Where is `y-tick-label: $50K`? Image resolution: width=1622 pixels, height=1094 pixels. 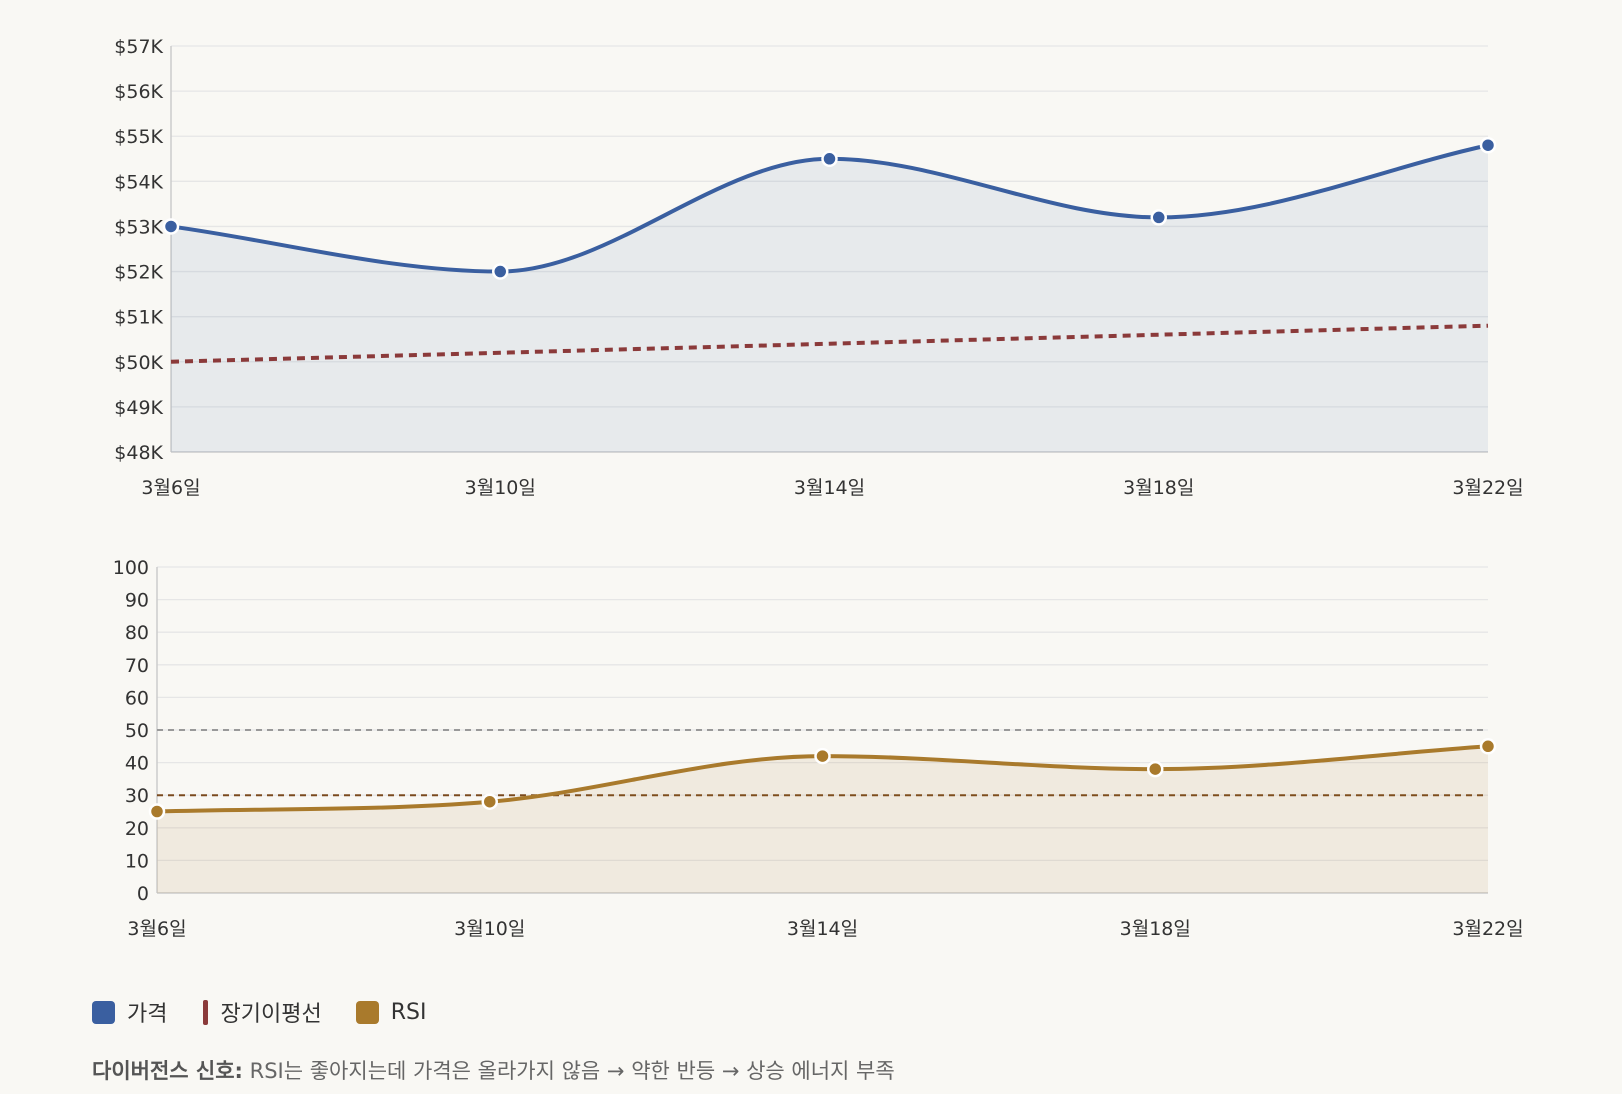
y-tick-label: $50K is located at coordinates (138, 363).